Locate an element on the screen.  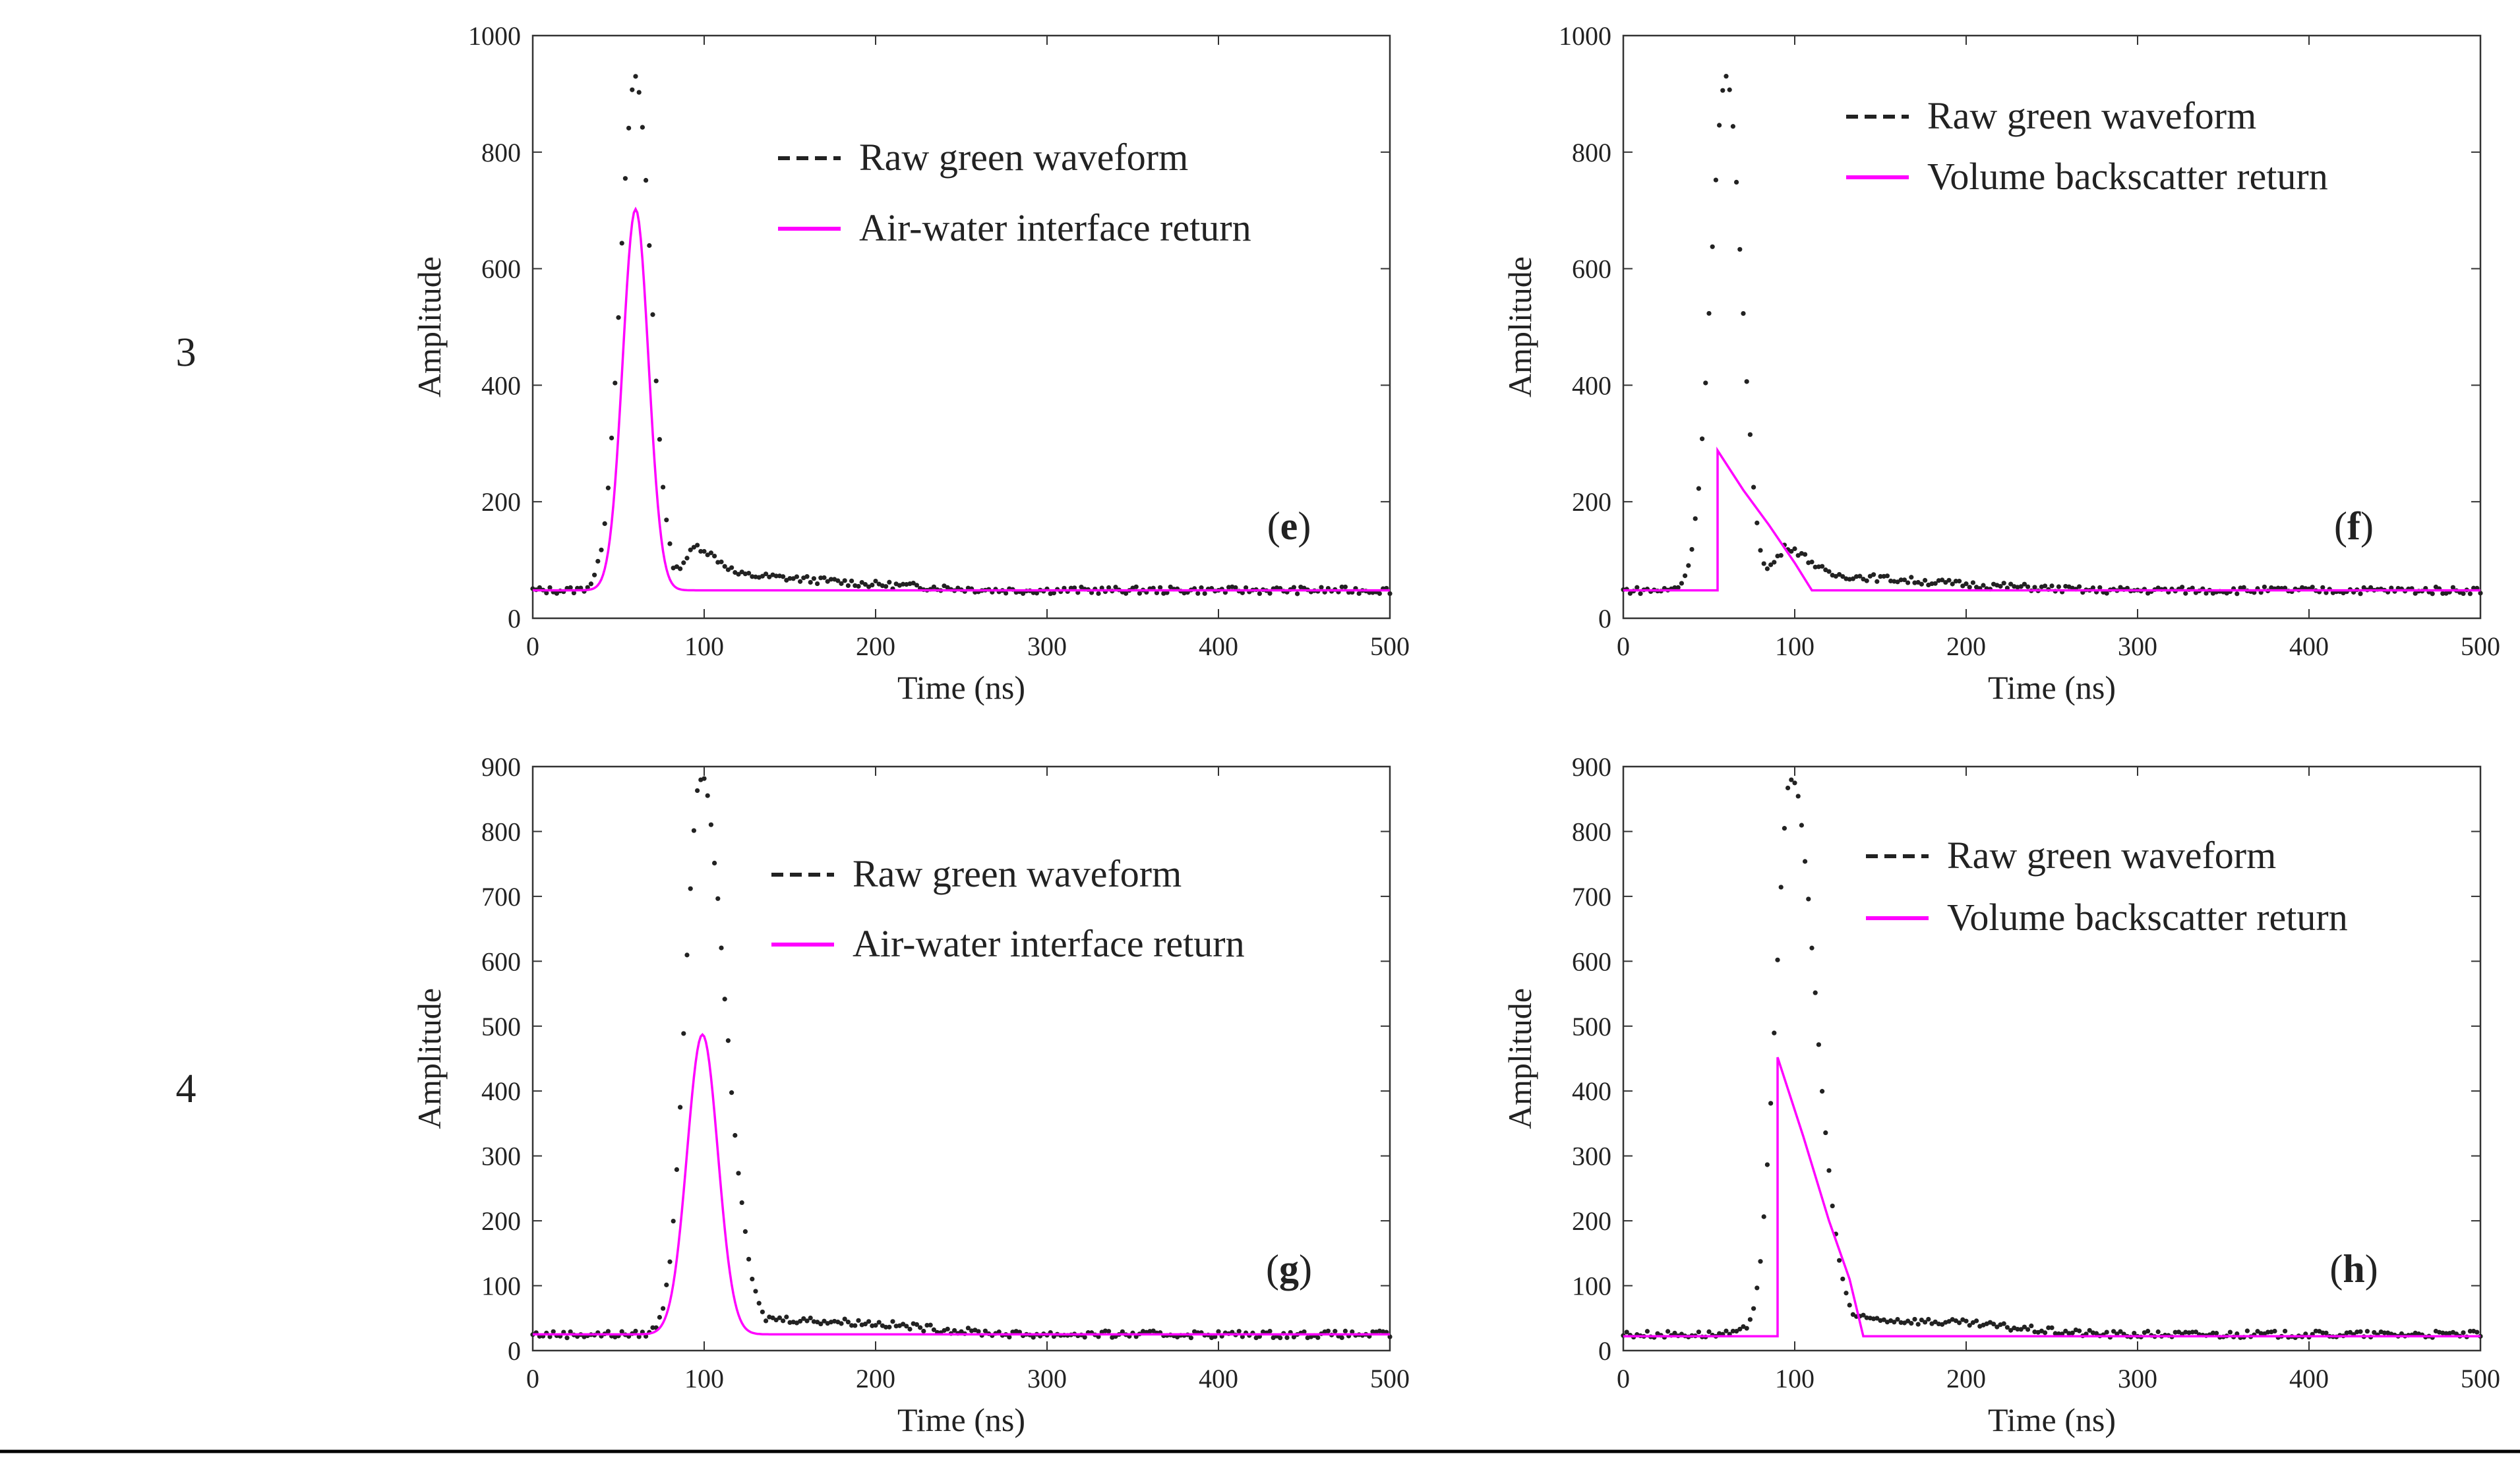
row-label-4: 4 is located at coordinates (186, 1088).